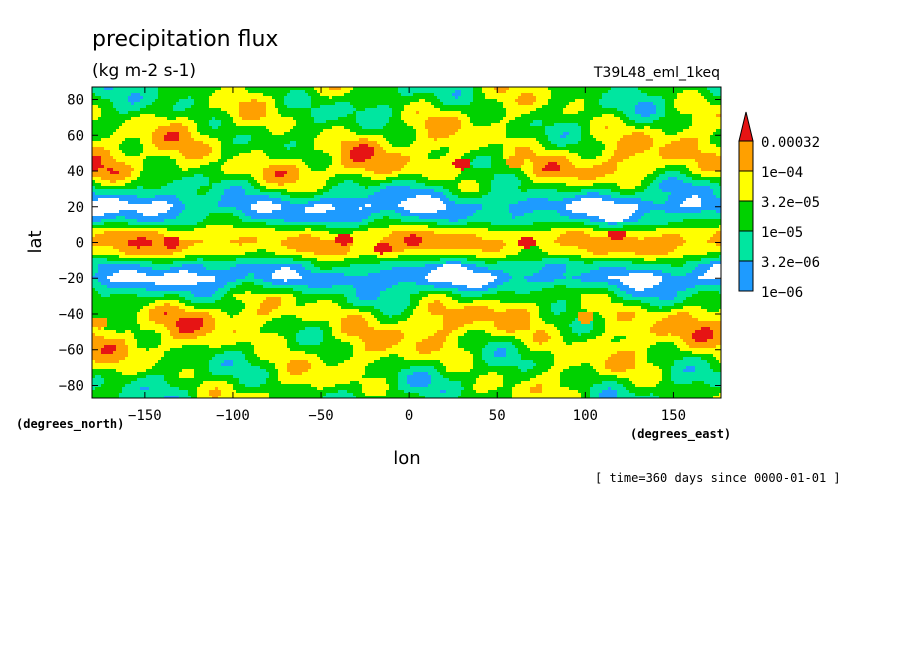 The width and height of the screenshot is (904, 654). What do you see at coordinates (746, 126) in the screenshot?
I see `colorbar-max-triangle` at bounding box center [746, 126].